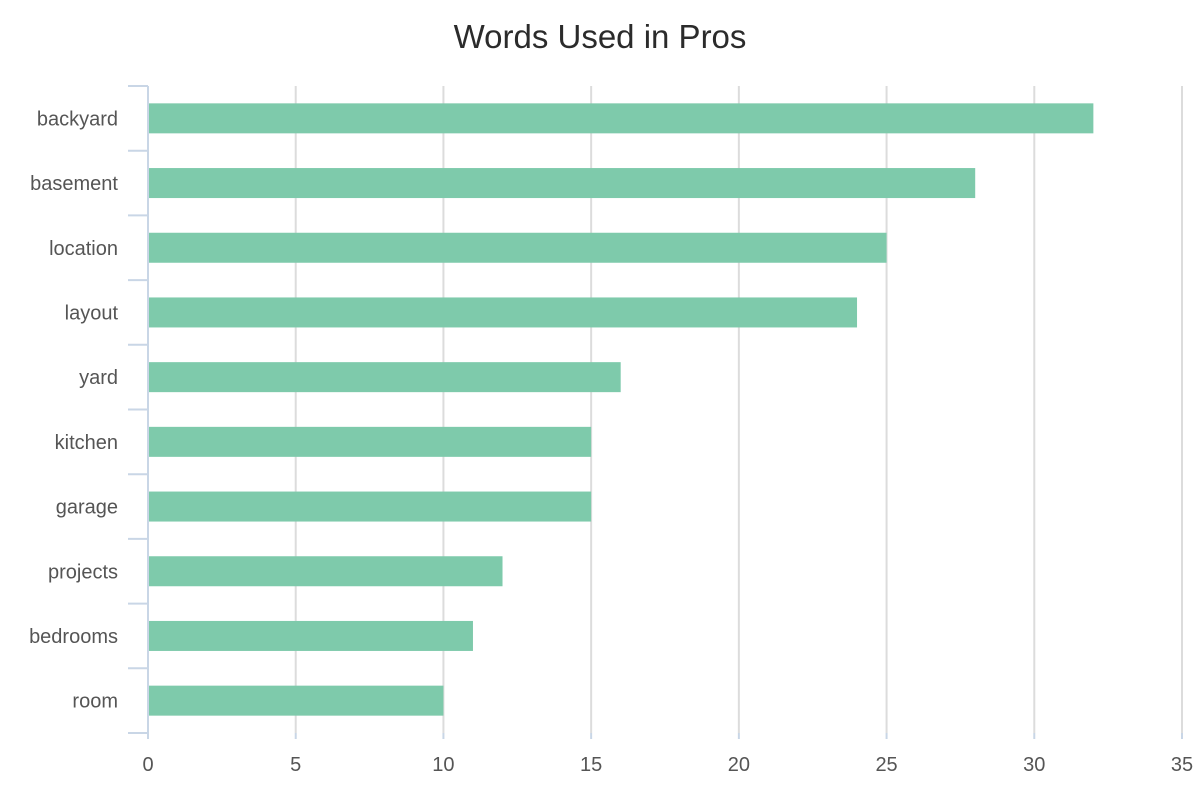 This screenshot has height=800, width=1200. What do you see at coordinates (83, 572) in the screenshot?
I see `y-tick-label-projects: projects` at bounding box center [83, 572].